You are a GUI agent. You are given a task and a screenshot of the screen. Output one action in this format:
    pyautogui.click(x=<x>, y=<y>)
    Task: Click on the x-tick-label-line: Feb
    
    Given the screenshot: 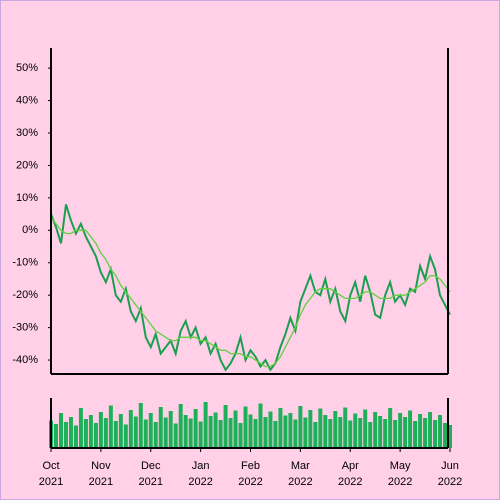 What is the action you would take?
    pyautogui.click(x=250, y=466)
    